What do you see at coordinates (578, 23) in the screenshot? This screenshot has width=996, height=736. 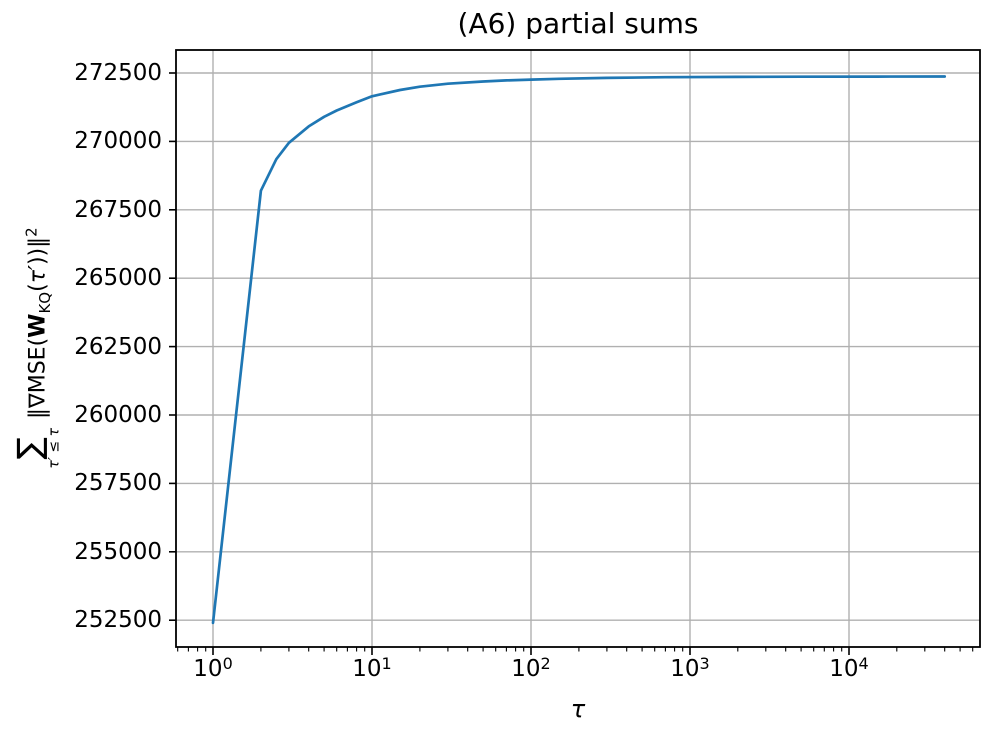 I see `chart-title: (A6) partial sums` at bounding box center [578, 23].